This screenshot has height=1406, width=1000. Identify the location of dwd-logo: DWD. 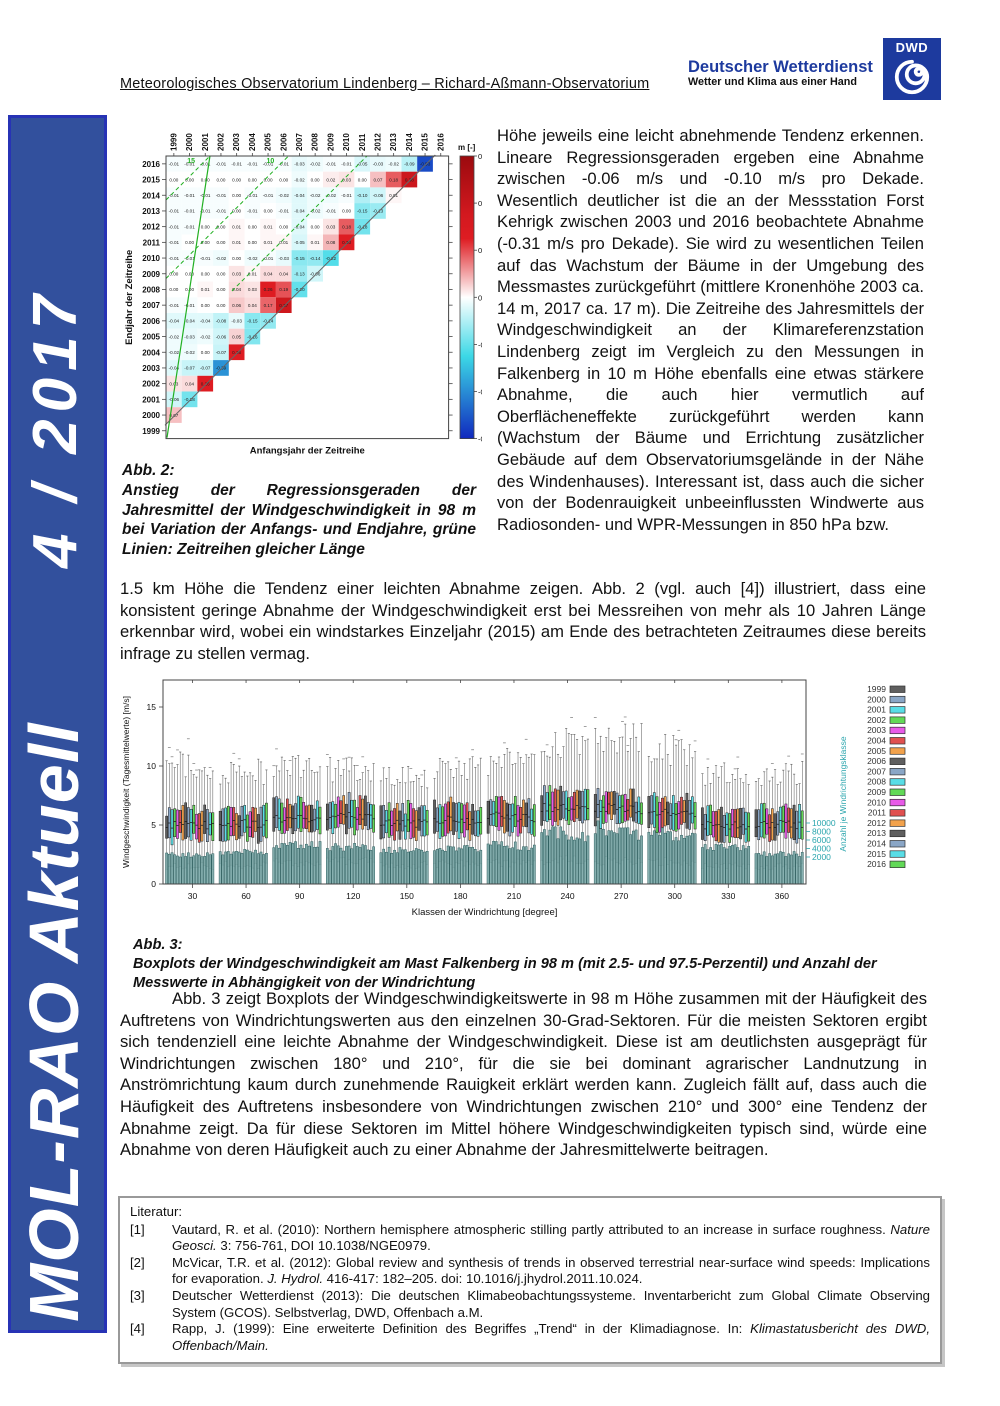
(911, 69).